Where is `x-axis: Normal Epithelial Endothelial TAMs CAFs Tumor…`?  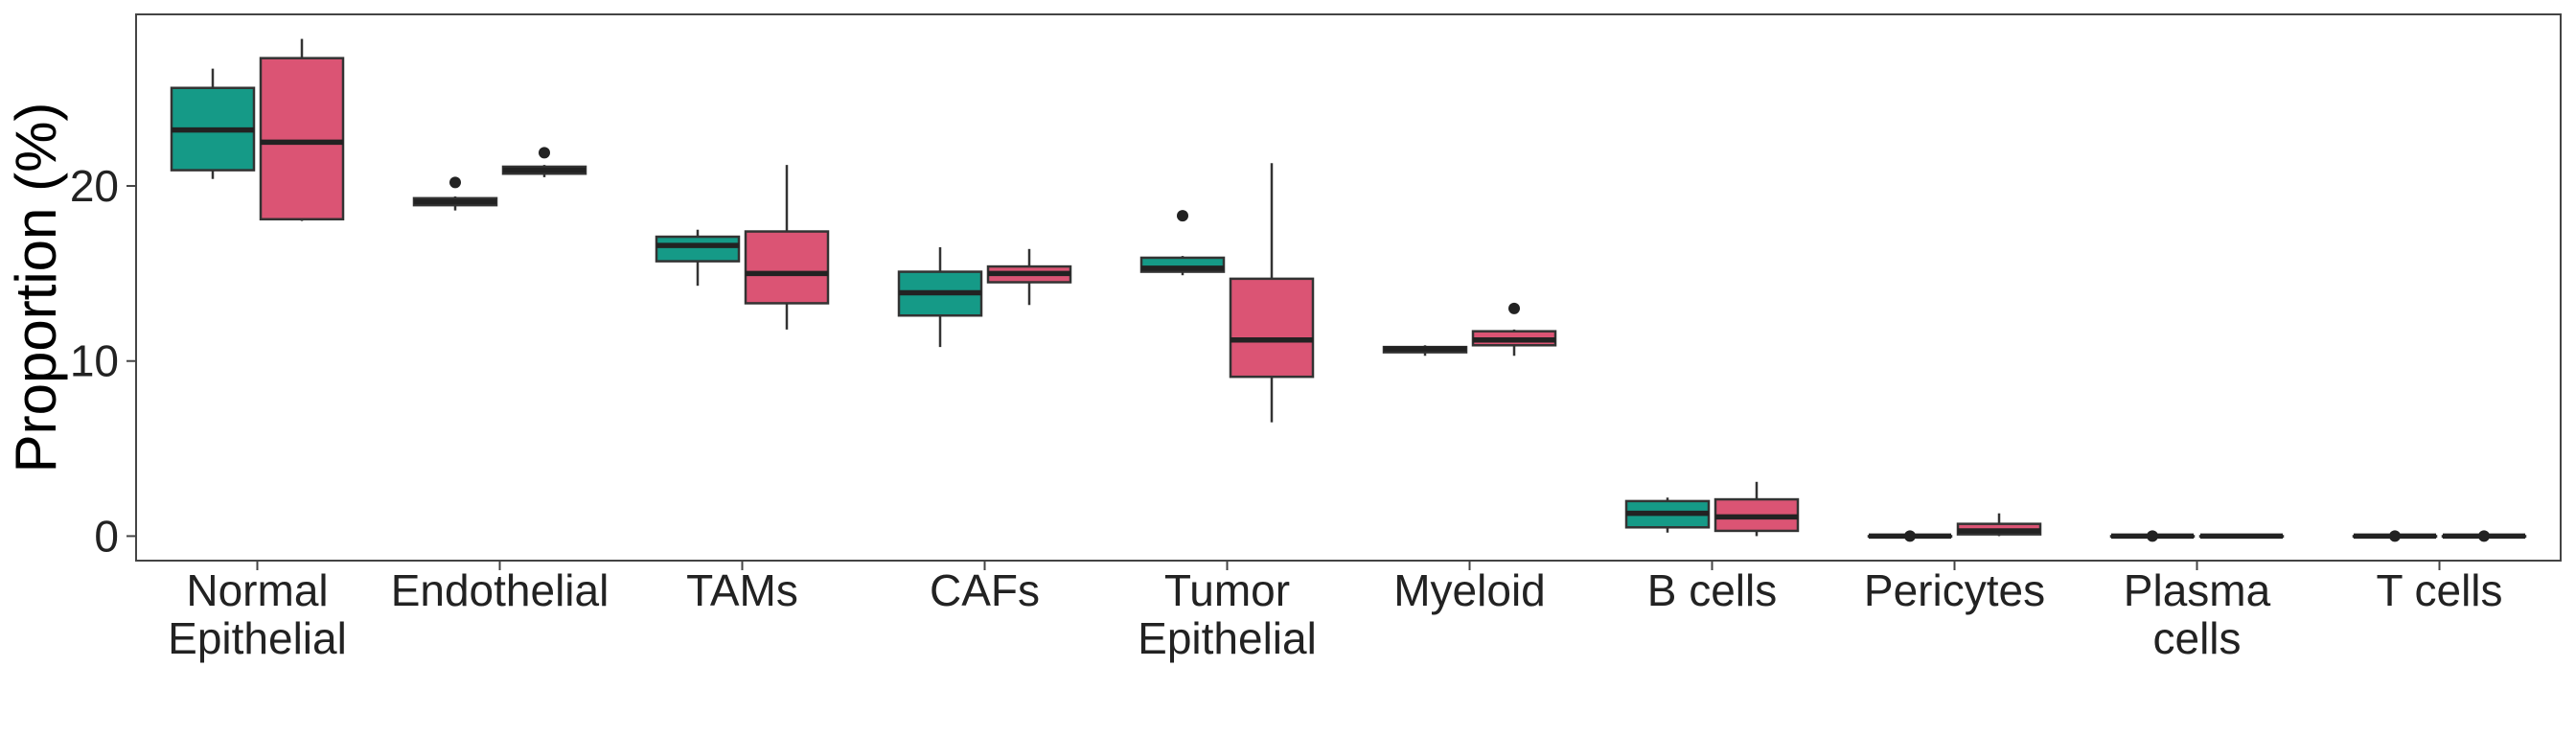 x-axis: Normal Epithelial Endothelial TAMs CAFs Tumor… is located at coordinates (1335, 612).